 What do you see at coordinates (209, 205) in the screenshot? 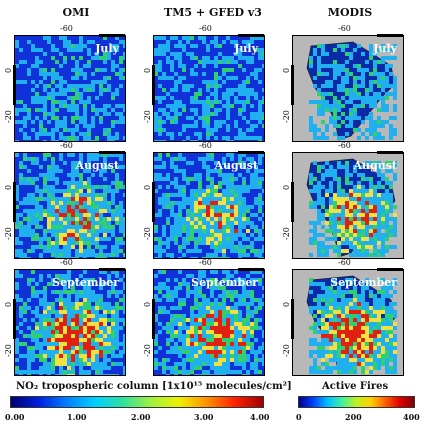
I see `map-panel-tm5-august: August` at bounding box center [209, 205].